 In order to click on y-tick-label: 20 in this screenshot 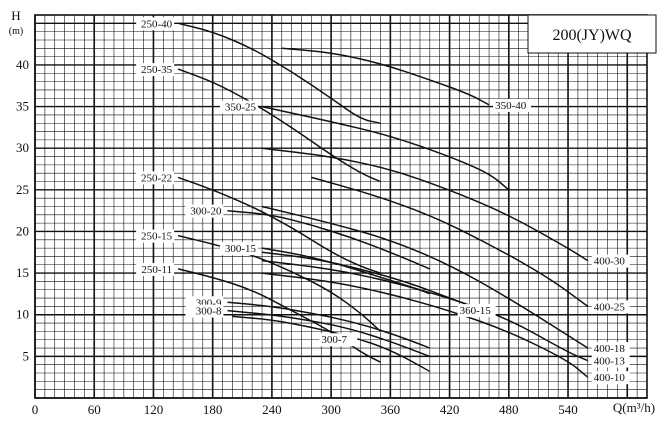, I will do `click(22, 230)`.